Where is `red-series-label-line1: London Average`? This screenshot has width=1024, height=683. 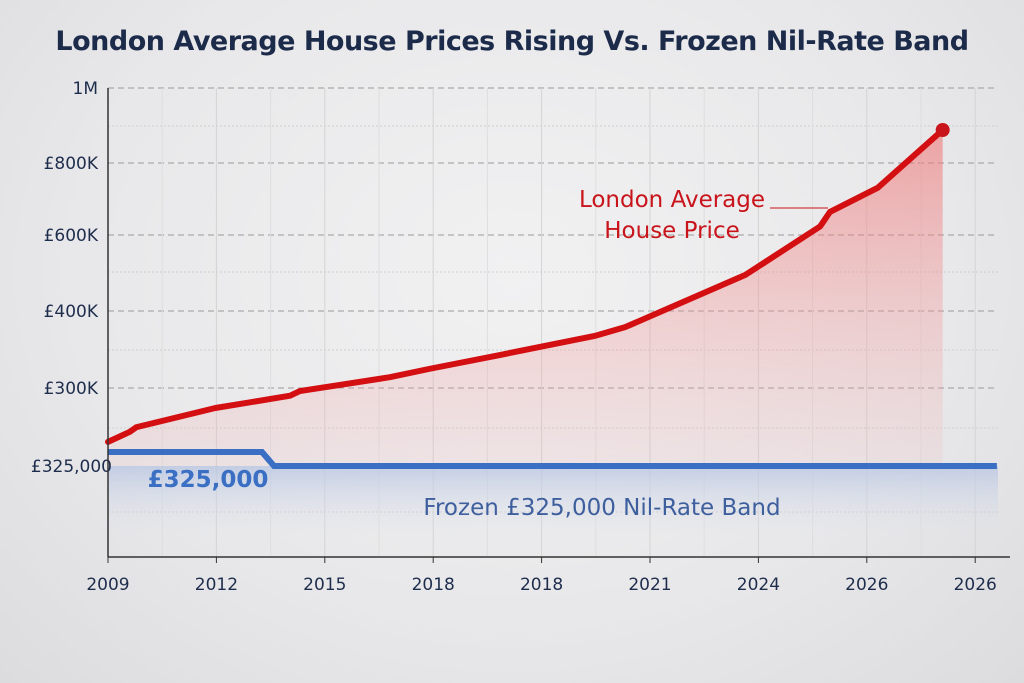
red-series-label-line1: London Average is located at coordinates (672, 200).